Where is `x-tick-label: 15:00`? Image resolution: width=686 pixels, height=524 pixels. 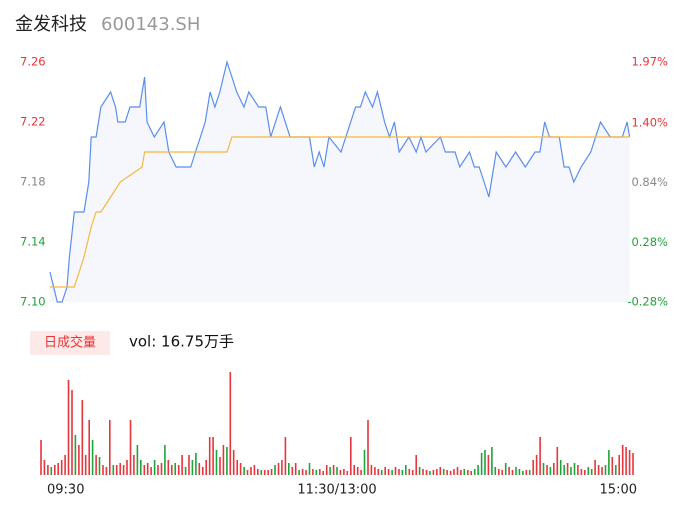 x-tick-label: 15:00 is located at coordinates (618, 490).